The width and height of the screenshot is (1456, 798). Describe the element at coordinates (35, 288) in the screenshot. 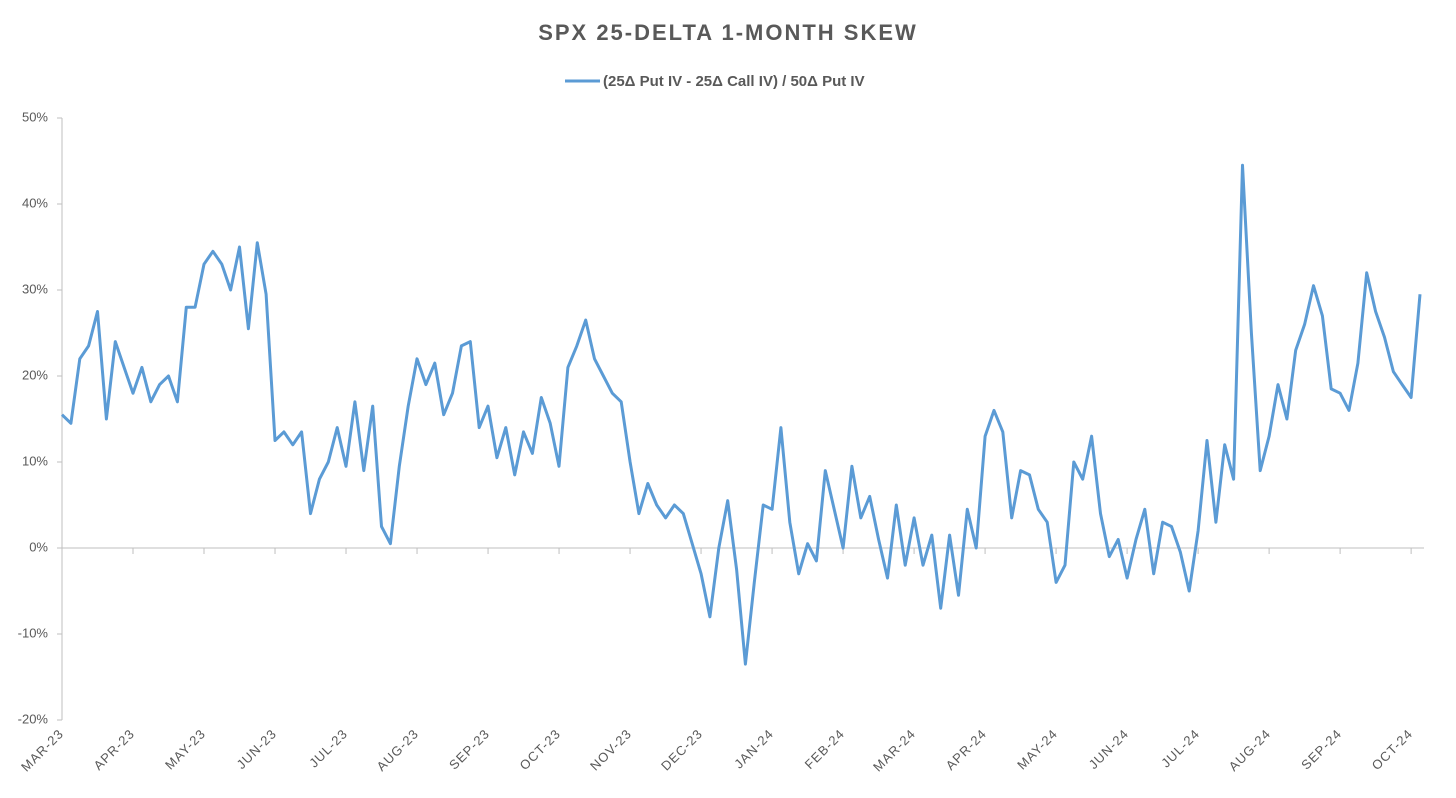

I see `y-tick-label: 30%` at that location.